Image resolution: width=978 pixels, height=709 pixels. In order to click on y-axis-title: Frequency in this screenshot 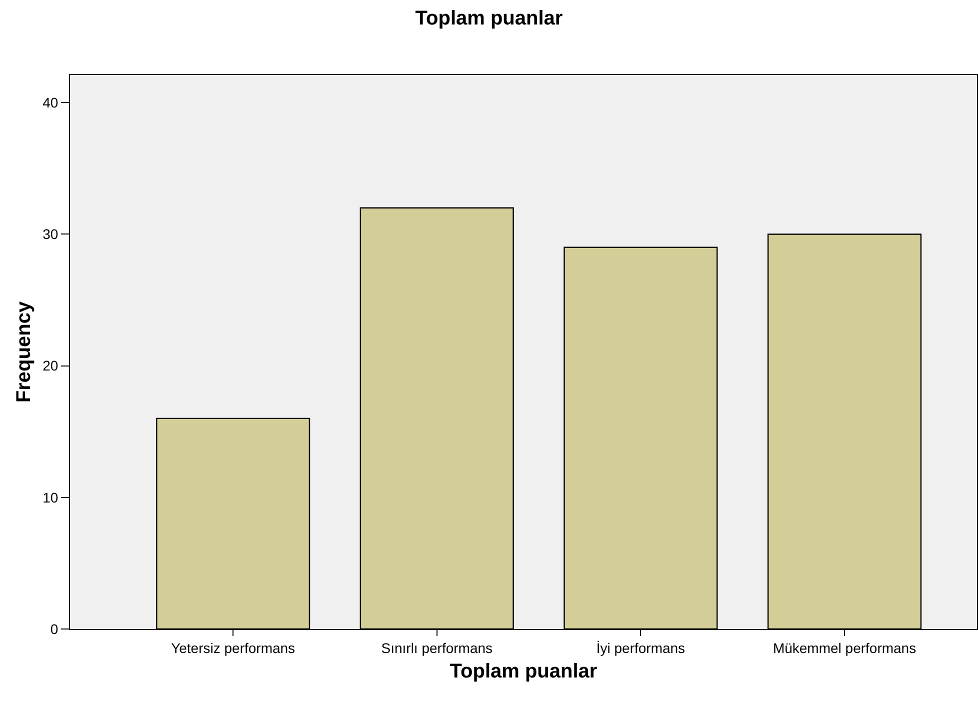, I will do `click(24, 351)`.